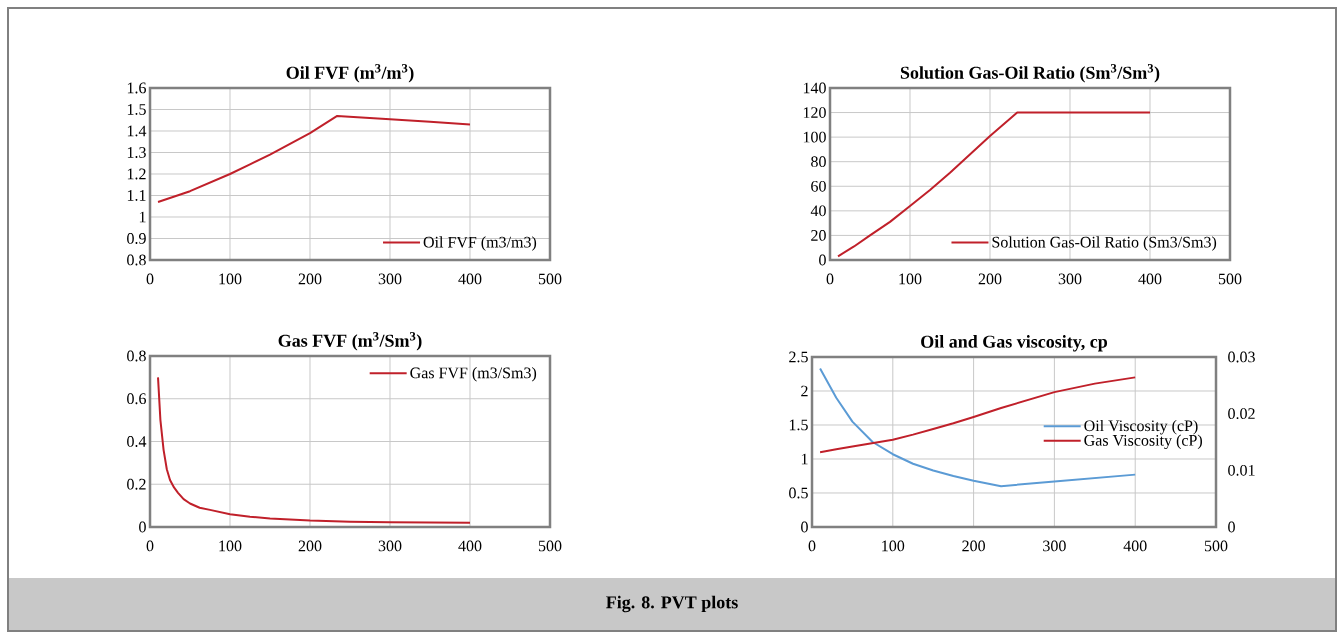  What do you see at coordinates (1104, 243) in the screenshot?
I see `legend-label: Solution Gas-Oil Ratio (Sm3/Sm3)` at bounding box center [1104, 243].